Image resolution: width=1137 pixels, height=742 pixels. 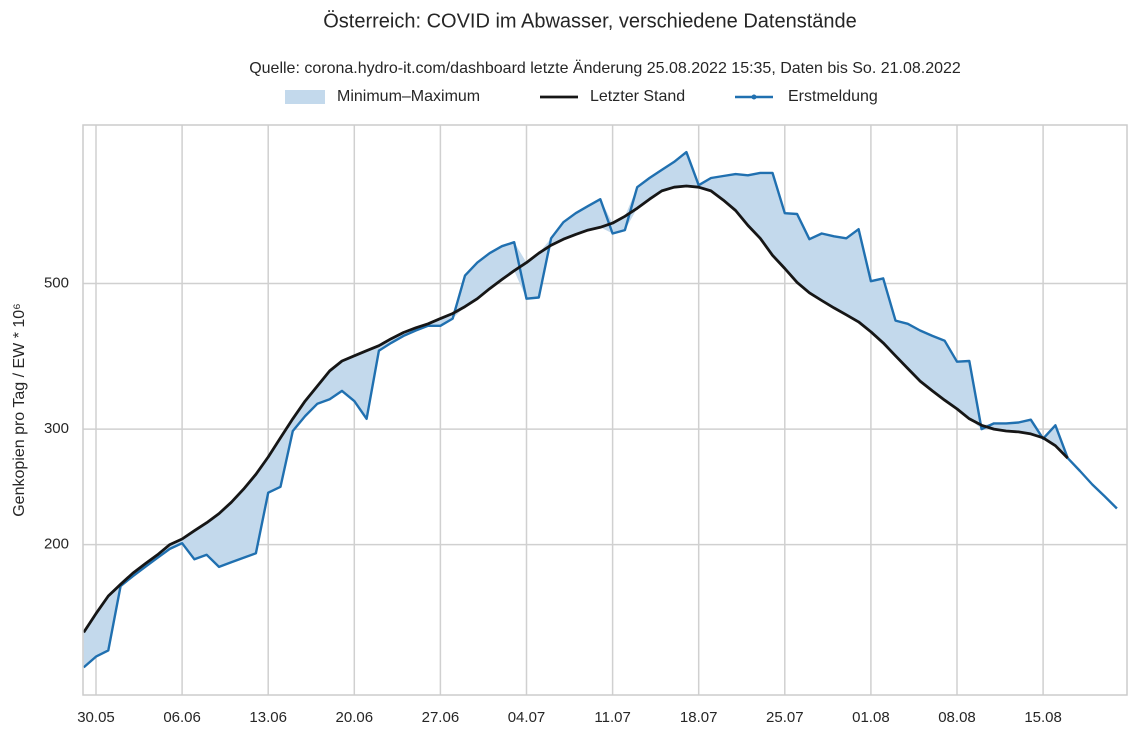 What do you see at coordinates (96, 717) in the screenshot?
I see `x-tick-label: 30.05` at bounding box center [96, 717].